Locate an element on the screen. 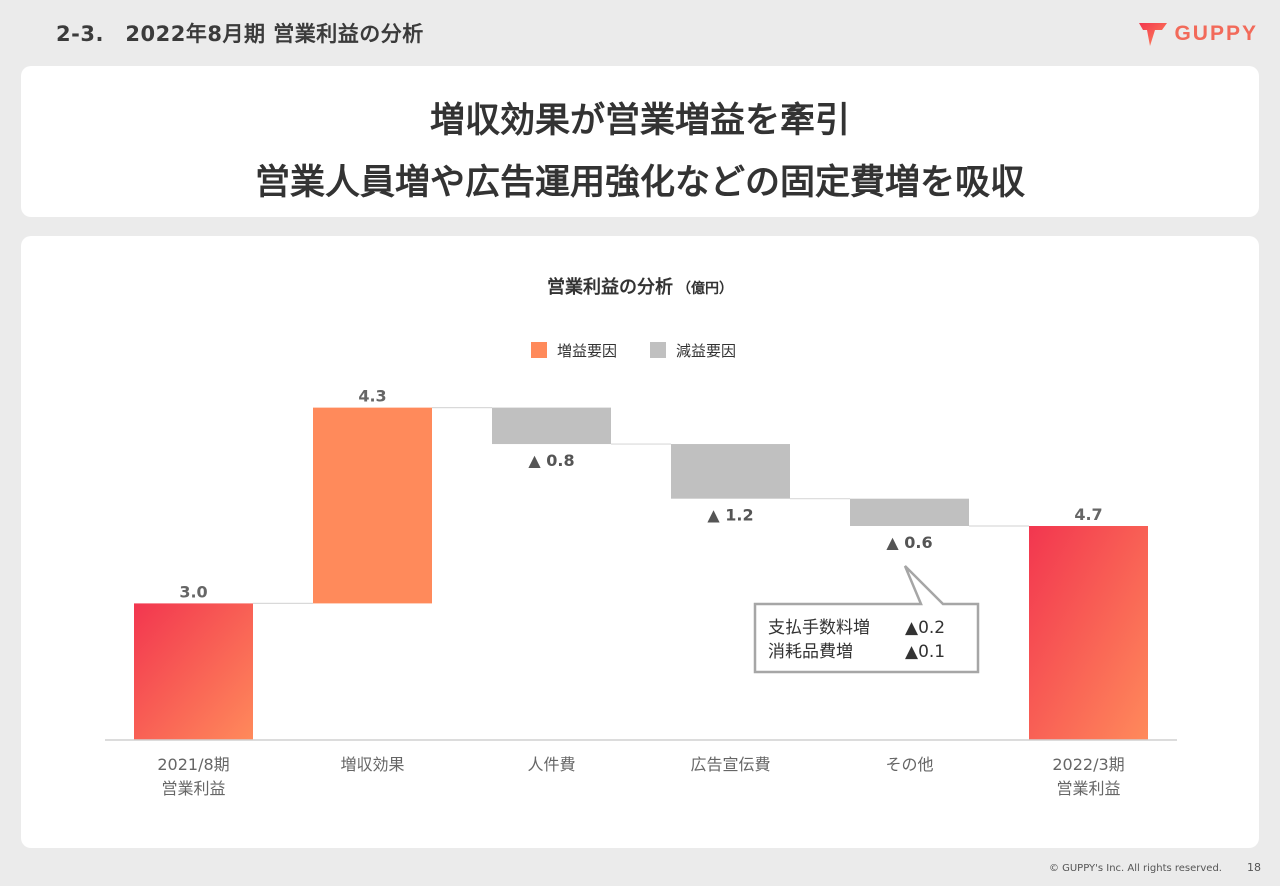 Image resolution: width=1280 pixels, height=886 pixels. value-label-1: 3.0 is located at coordinates (193, 591).